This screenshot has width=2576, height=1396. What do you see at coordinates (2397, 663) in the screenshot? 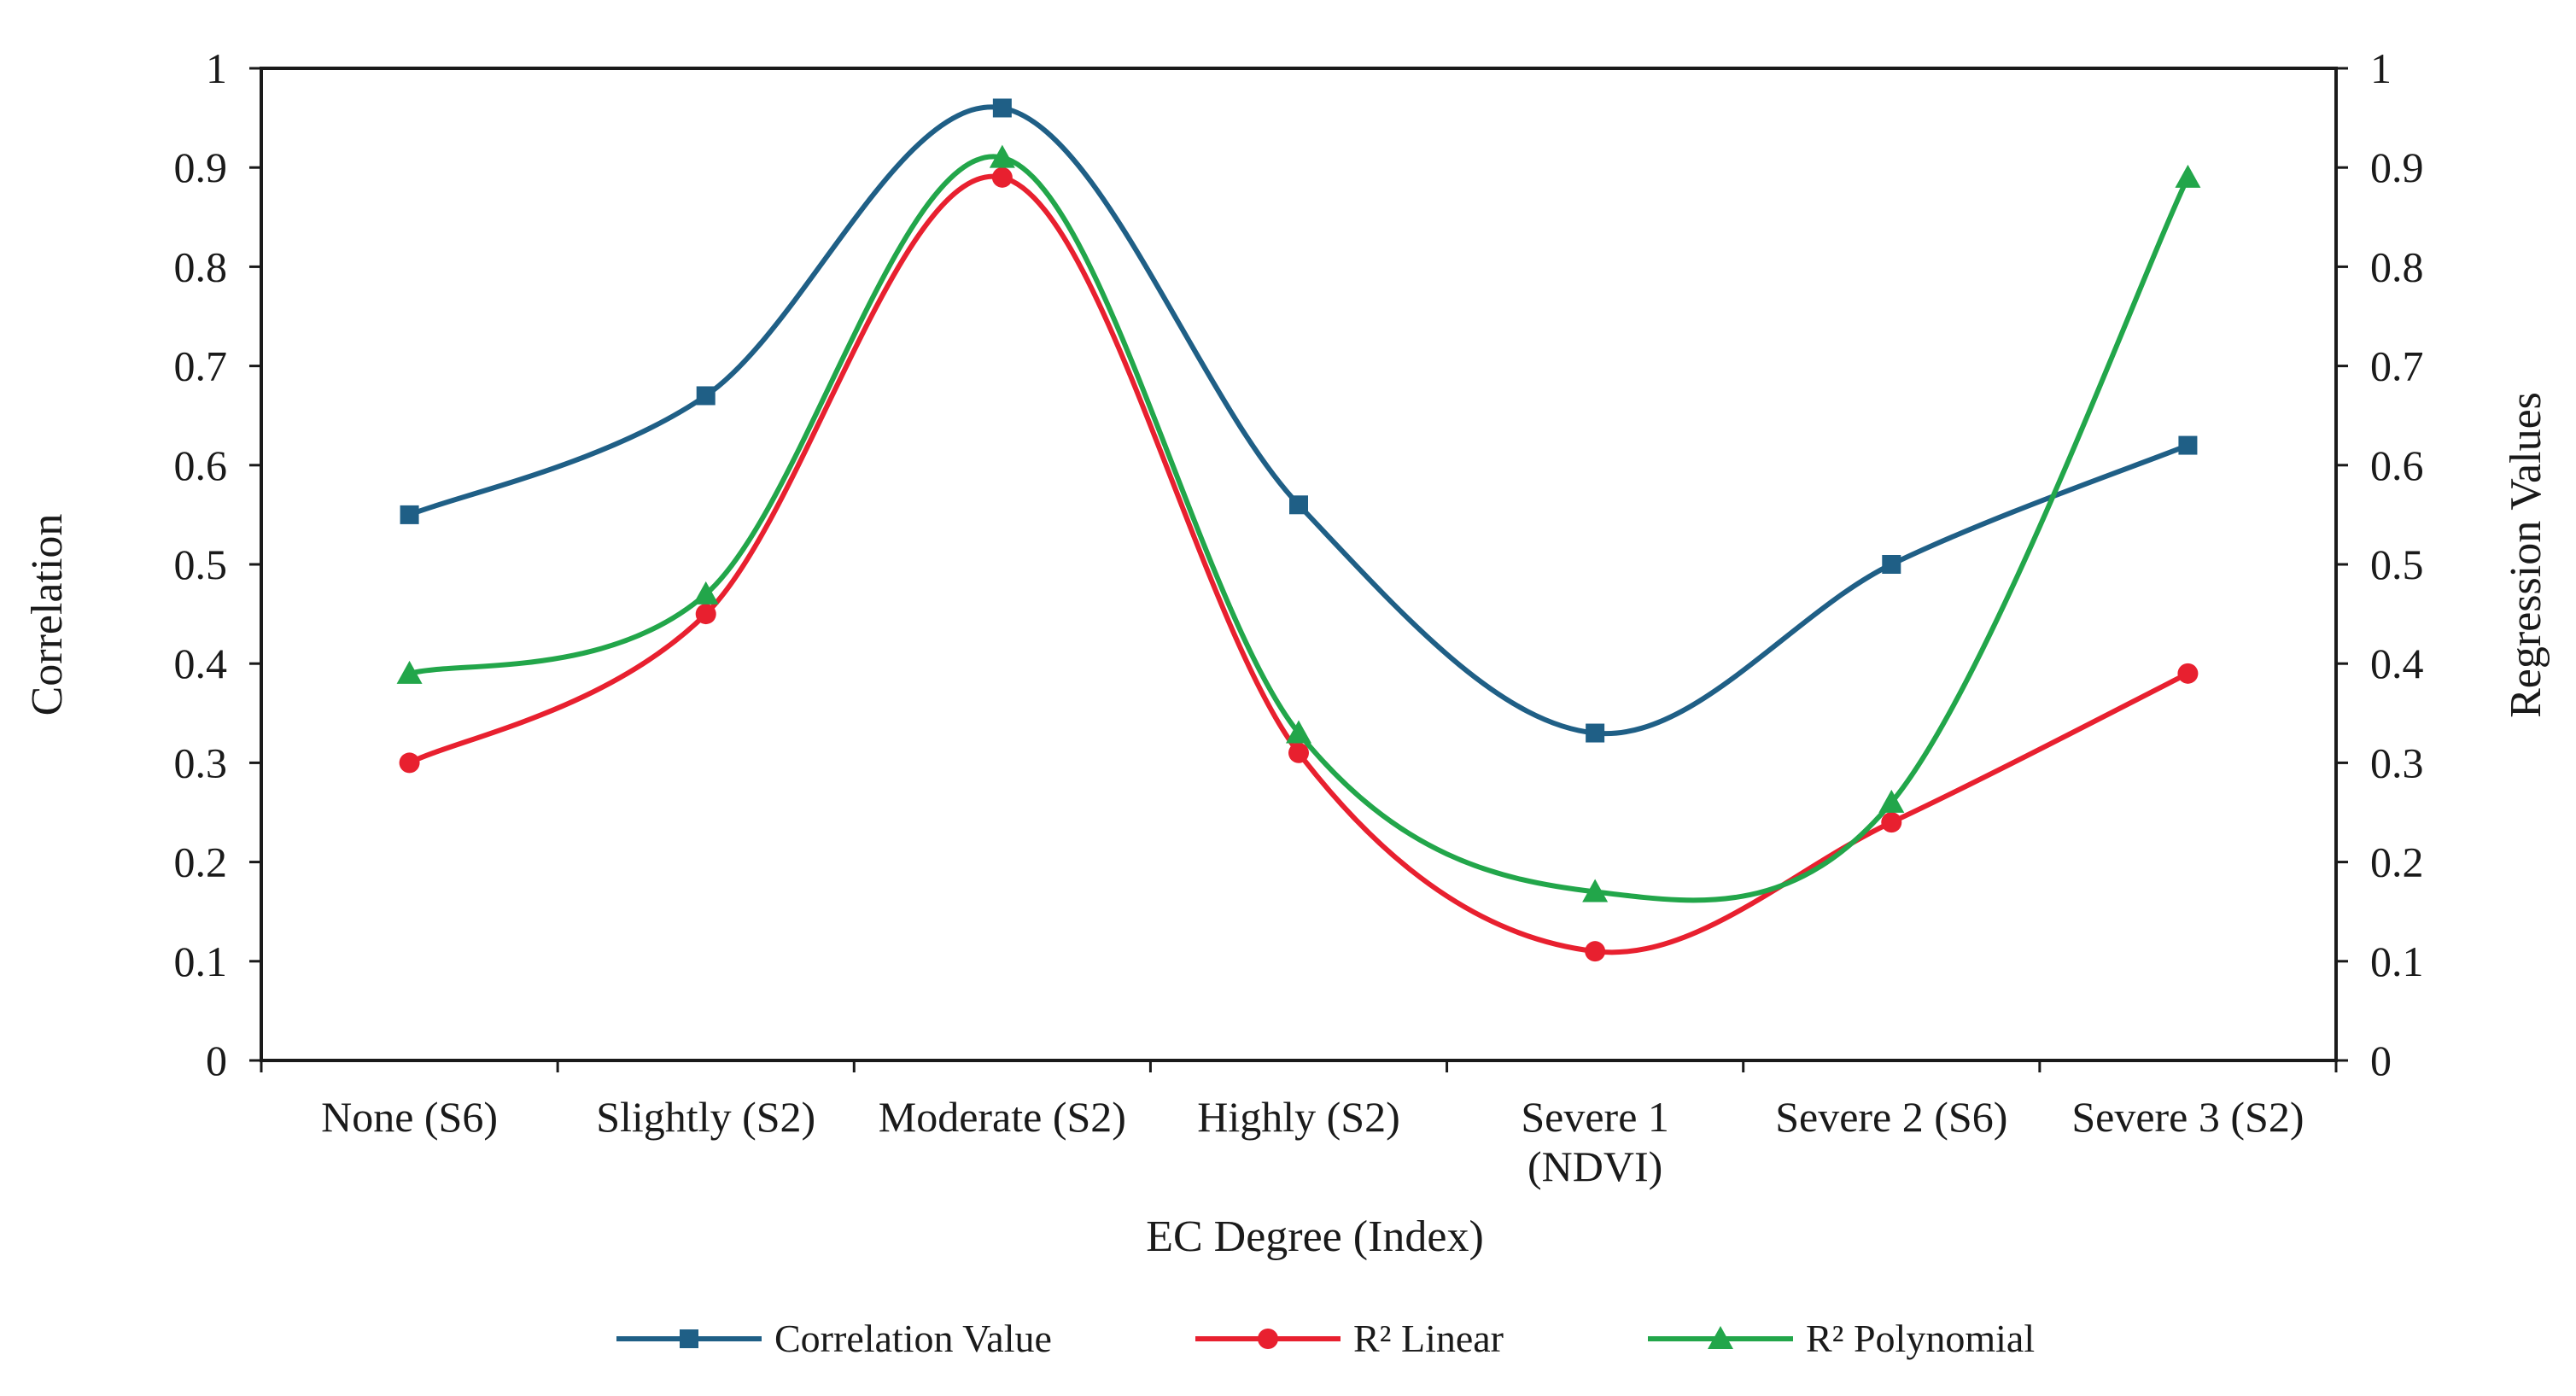
I see `y2-tick-label: 0.4` at bounding box center [2397, 663].